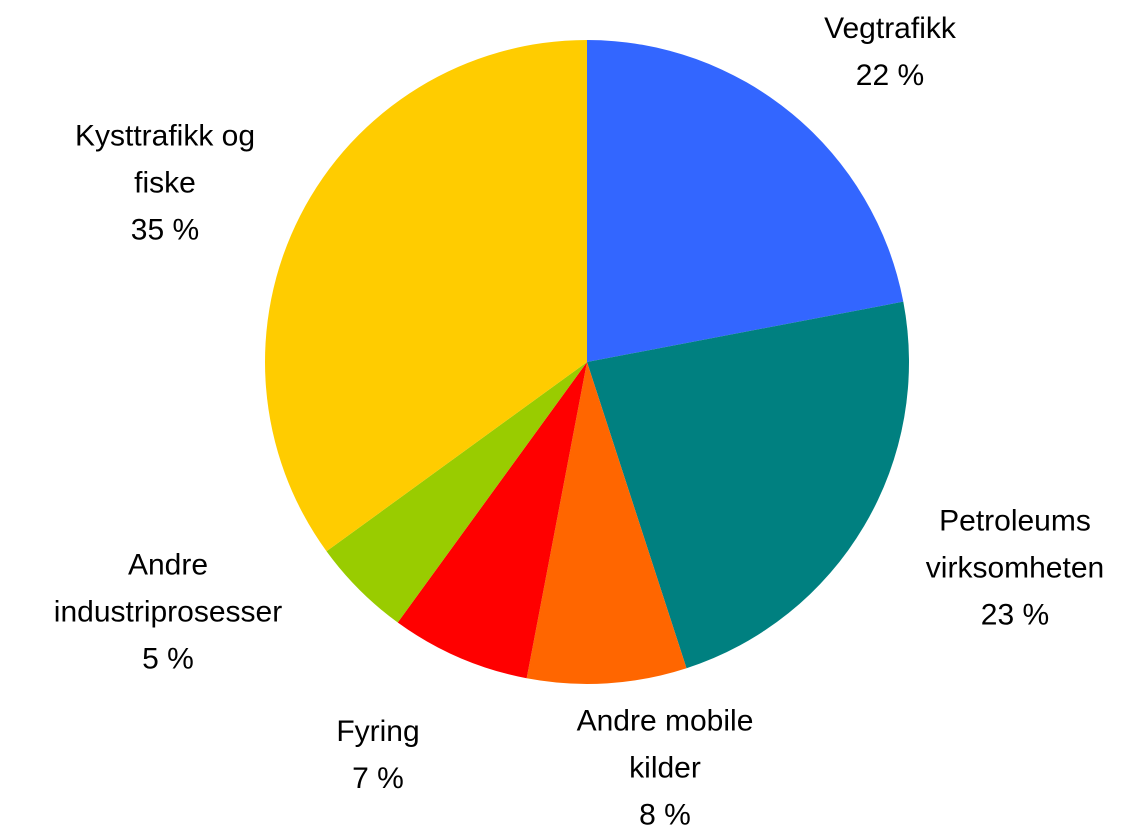 Image resolution: width=1121 pixels, height=839 pixels. I want to click on slice-label: Andre mobile kilder 8 %, so click(665, 768).